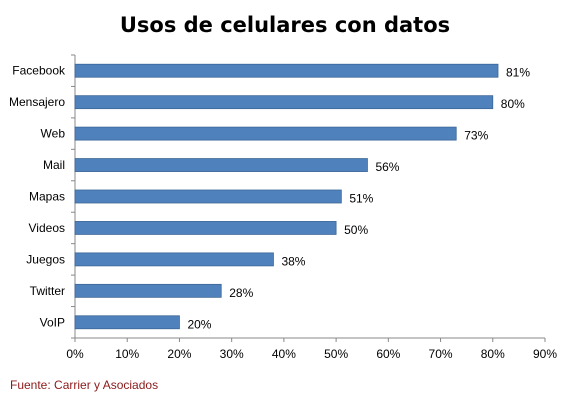 The height and width of the screenshot is (403, 573). Describe the element at coordinates (47, 228) in the screenshot. I see `category-label: Videos` at that location.